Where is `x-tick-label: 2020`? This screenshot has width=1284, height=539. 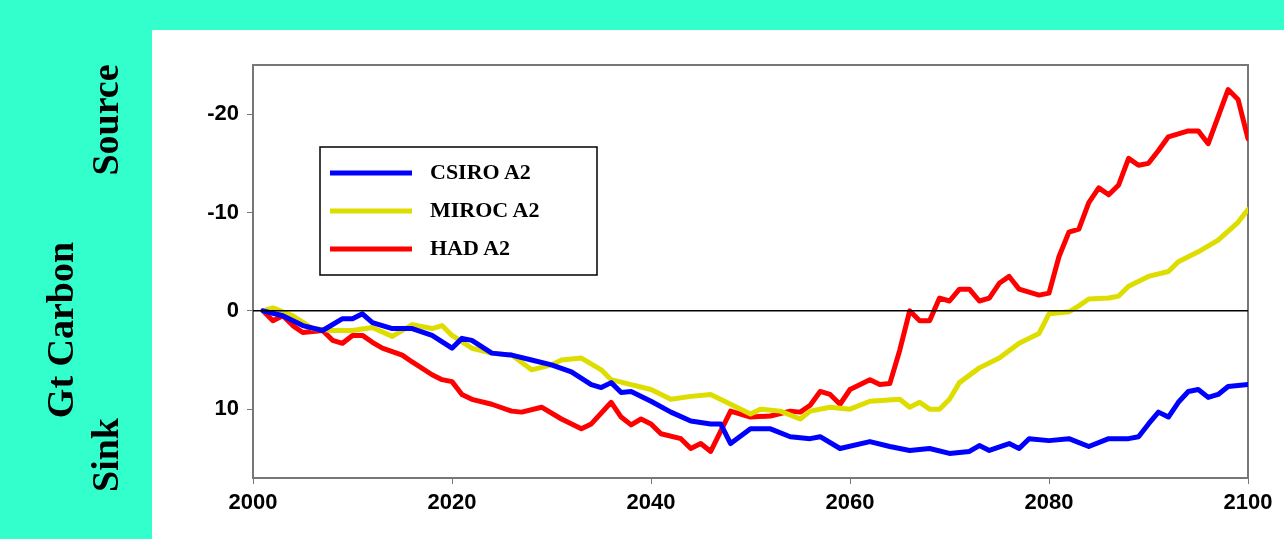 x-tick-label: 2020 is located at coordinates (452, 502).